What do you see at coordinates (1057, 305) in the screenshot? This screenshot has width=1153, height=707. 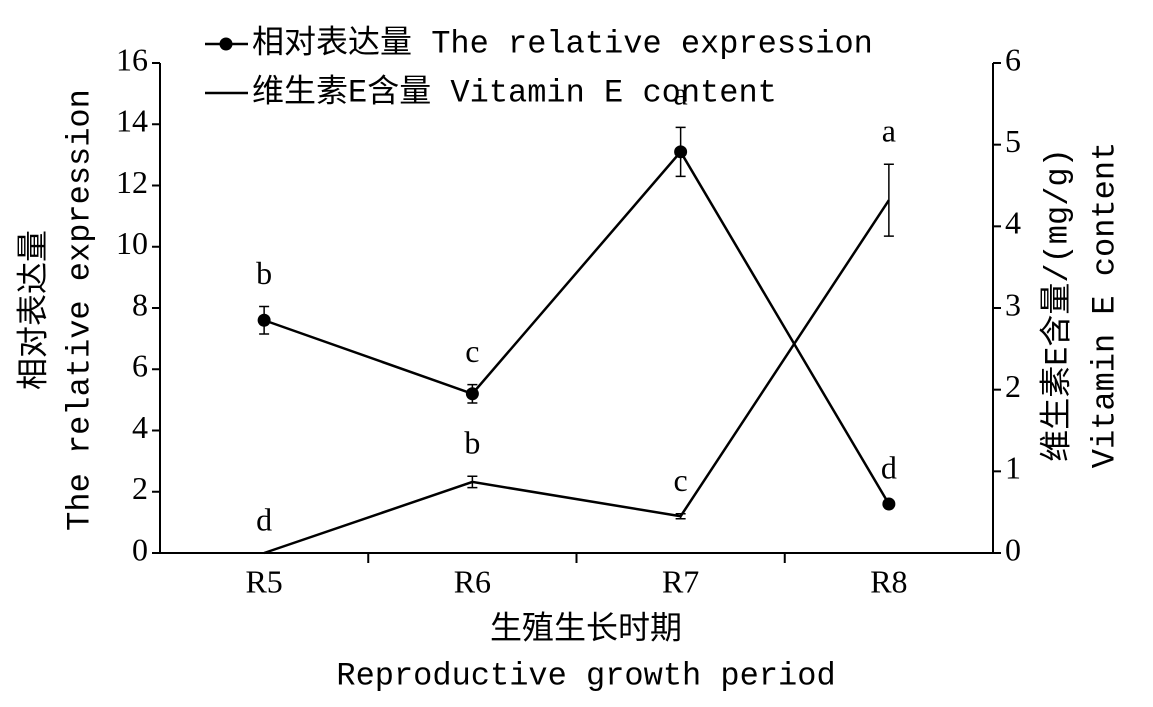 I see `y2-axis-title: 维生素E含量/(mg/g)` at bounding box center [1057, 305].